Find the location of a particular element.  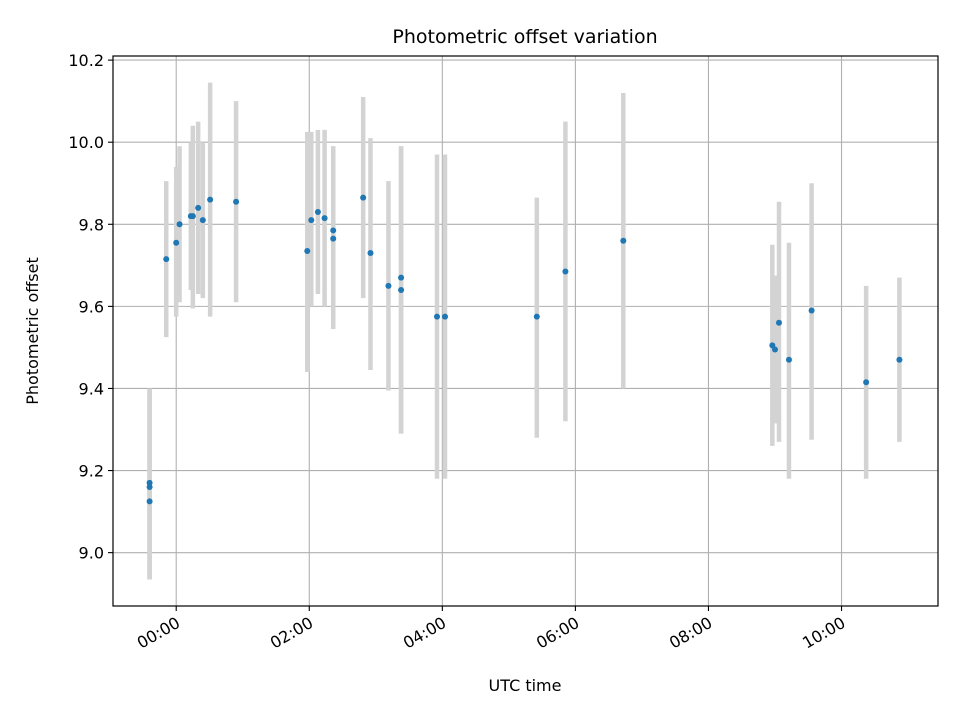

chart-title: Photometric offset variation is located at coordinates (524, 37).